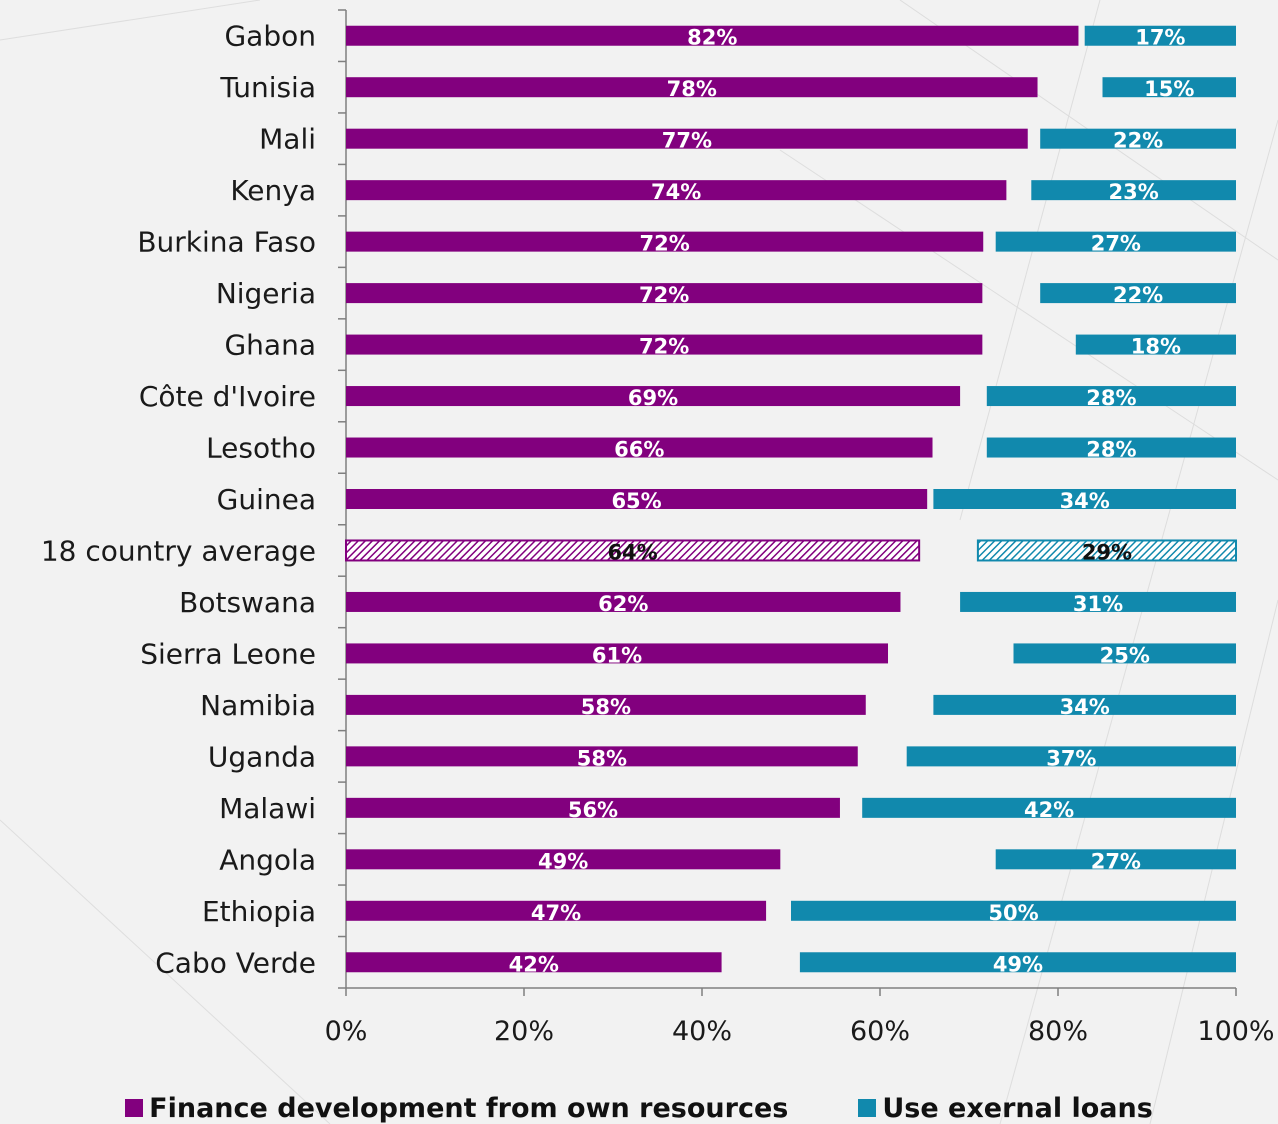 This screenshot has width=1278, height=1124. I want to click on bar-external-loans-tunisia, so click(1169, 87).